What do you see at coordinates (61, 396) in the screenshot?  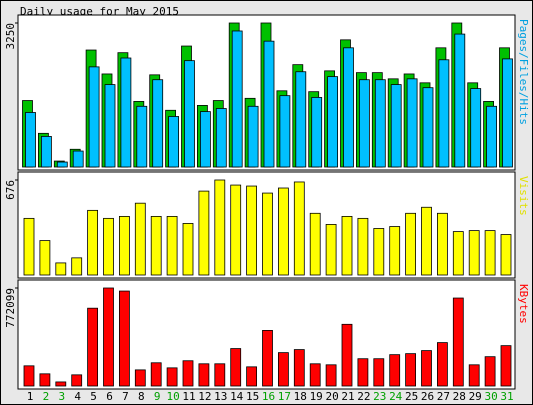 I see `x-tick-label: 3` at bounding box center [61, 396].